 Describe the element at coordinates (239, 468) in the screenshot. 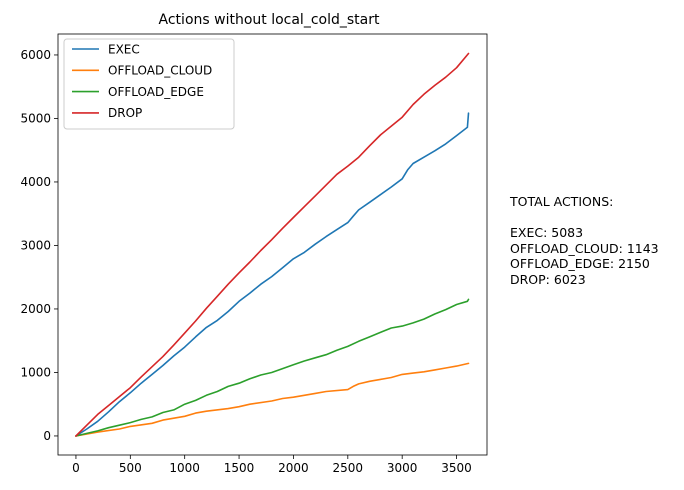

I see `x-tick-label: 1500` at that location.